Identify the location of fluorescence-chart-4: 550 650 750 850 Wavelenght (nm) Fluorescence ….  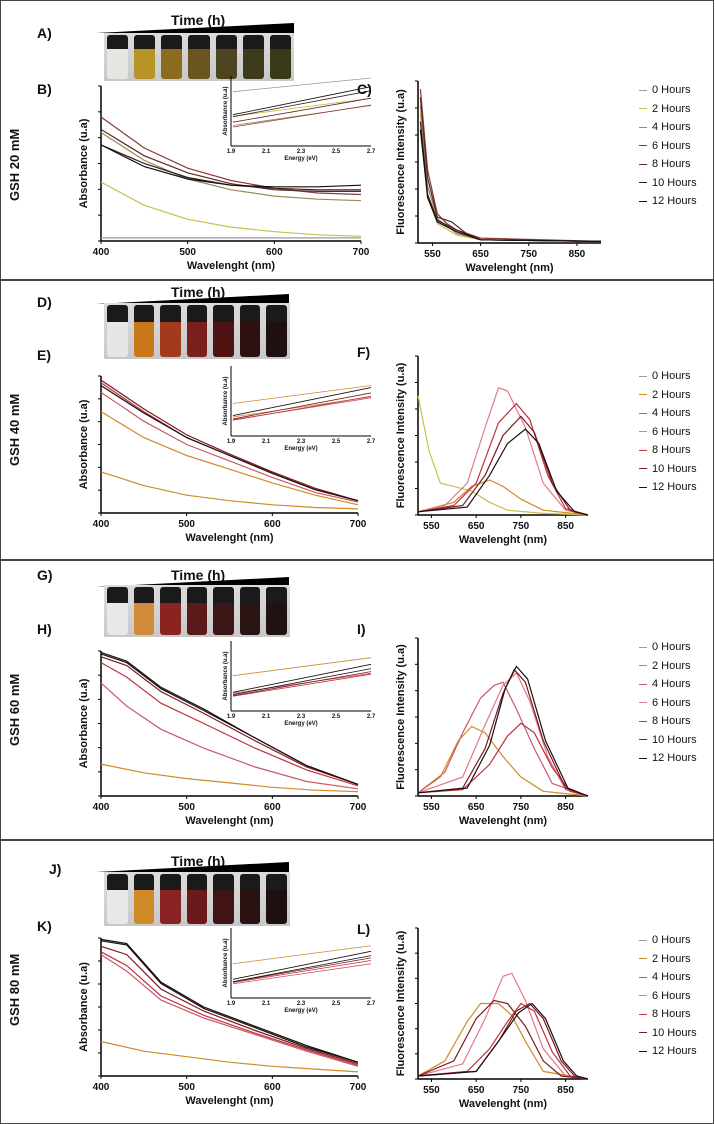
(492, 1018).